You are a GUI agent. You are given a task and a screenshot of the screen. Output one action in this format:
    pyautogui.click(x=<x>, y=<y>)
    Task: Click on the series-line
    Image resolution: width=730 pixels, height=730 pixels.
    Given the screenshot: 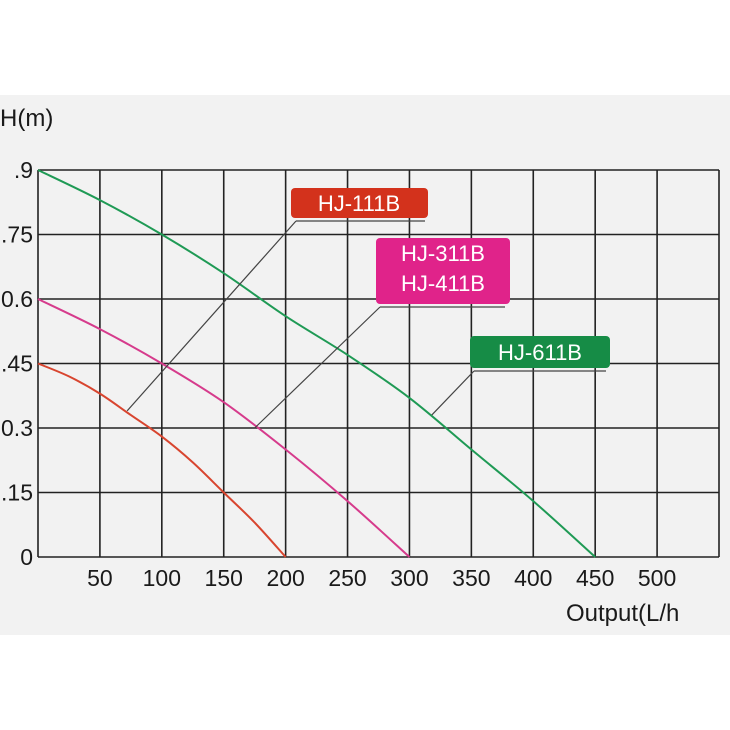 What is the action you would take?
    pyautogui.click(x=162, y=460)
    